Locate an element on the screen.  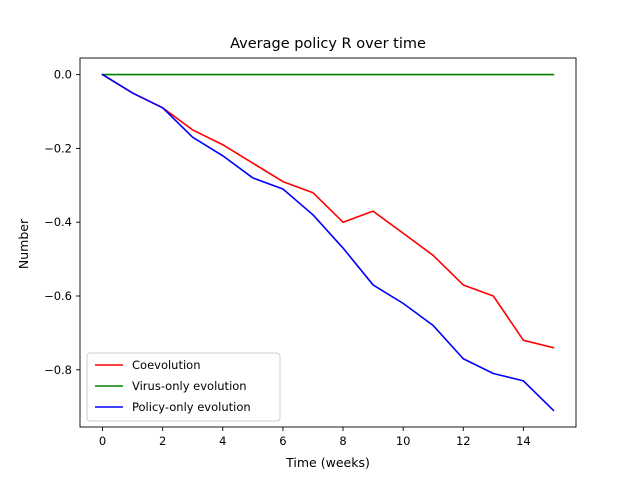
y-tick-label: −0.8 is located at coordinates (58, 370).